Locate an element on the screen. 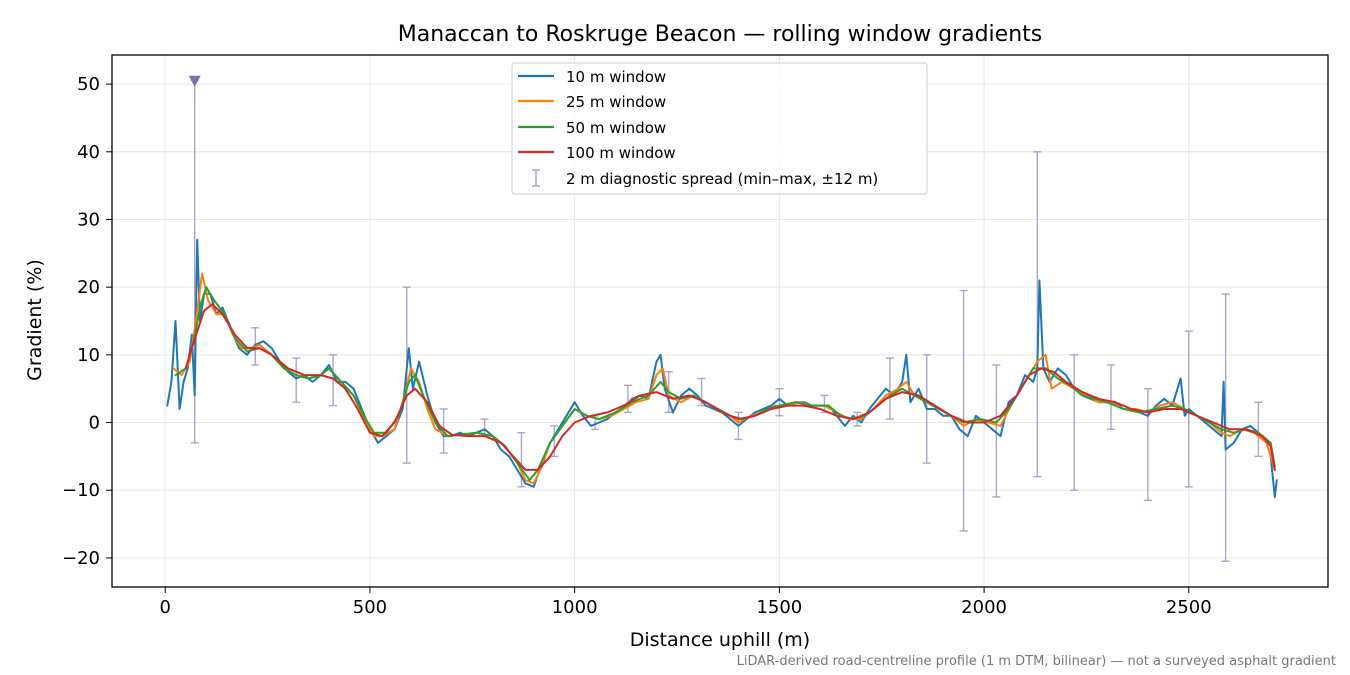  y-tick-label: −10 is located at coordinates (81, 490).